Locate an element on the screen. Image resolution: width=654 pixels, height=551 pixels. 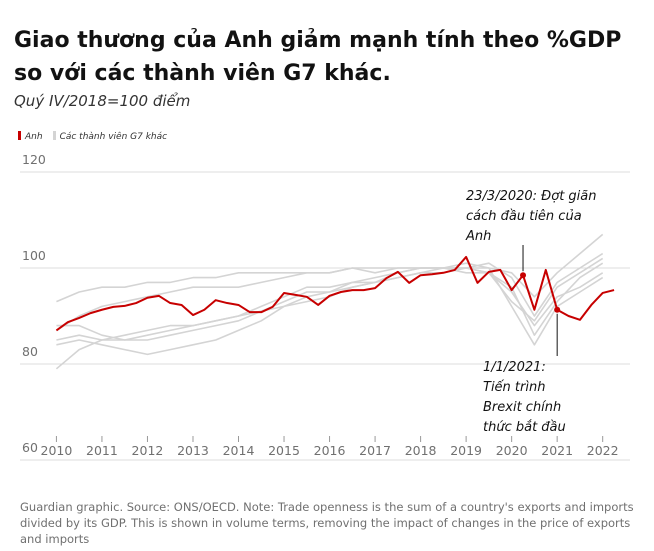
x-tick-label: 2011 is located at coordinates (102, 450).